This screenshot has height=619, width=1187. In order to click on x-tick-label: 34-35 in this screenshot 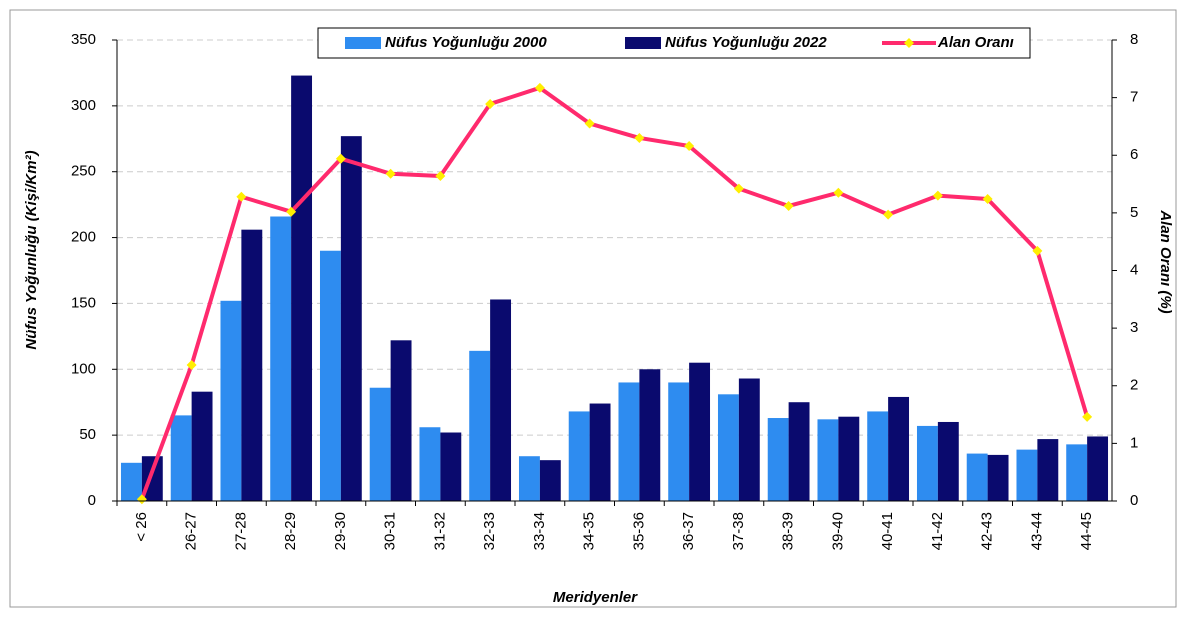, I will do `click(589, 531)`.